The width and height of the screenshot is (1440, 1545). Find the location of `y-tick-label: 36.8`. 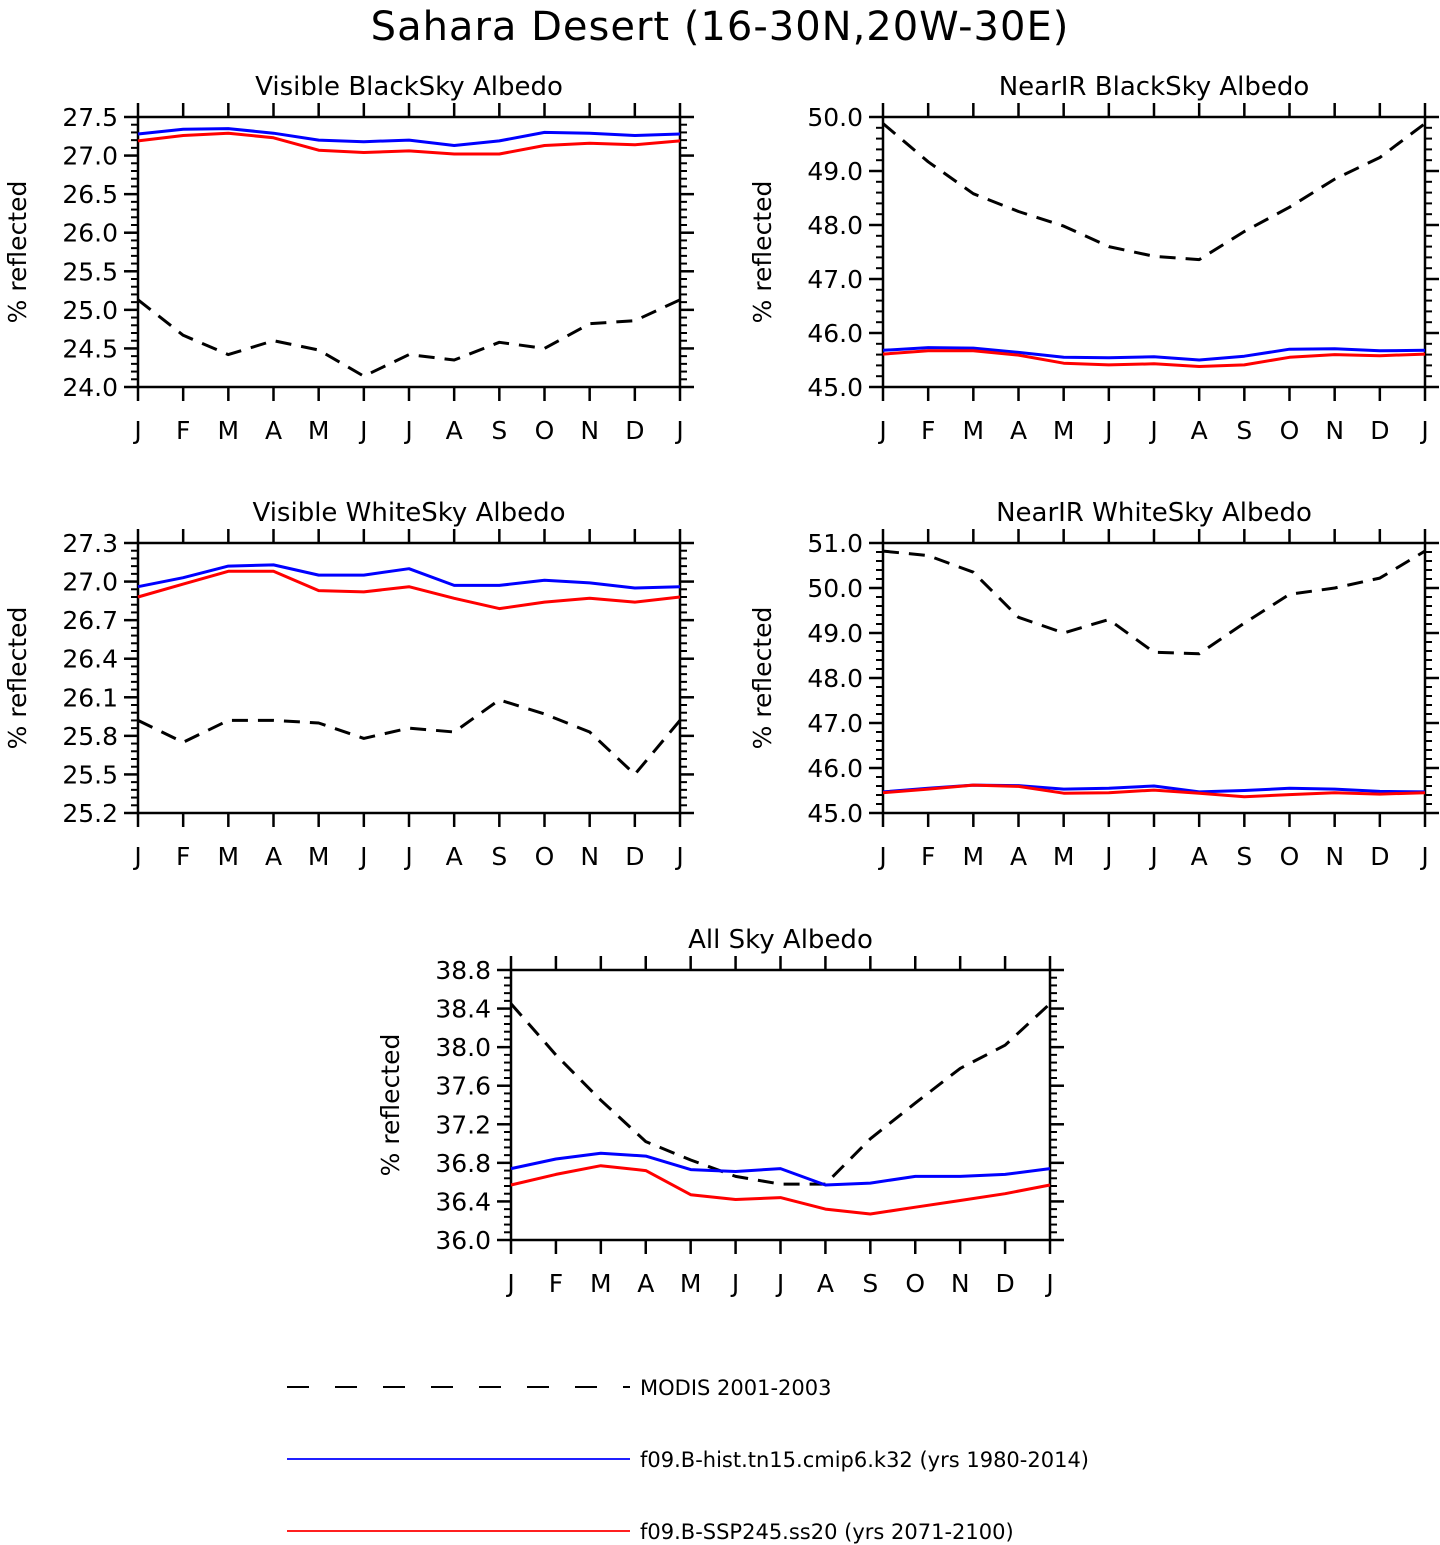

y-tick-label: 36.8 is located at coordinates (463, 1163).